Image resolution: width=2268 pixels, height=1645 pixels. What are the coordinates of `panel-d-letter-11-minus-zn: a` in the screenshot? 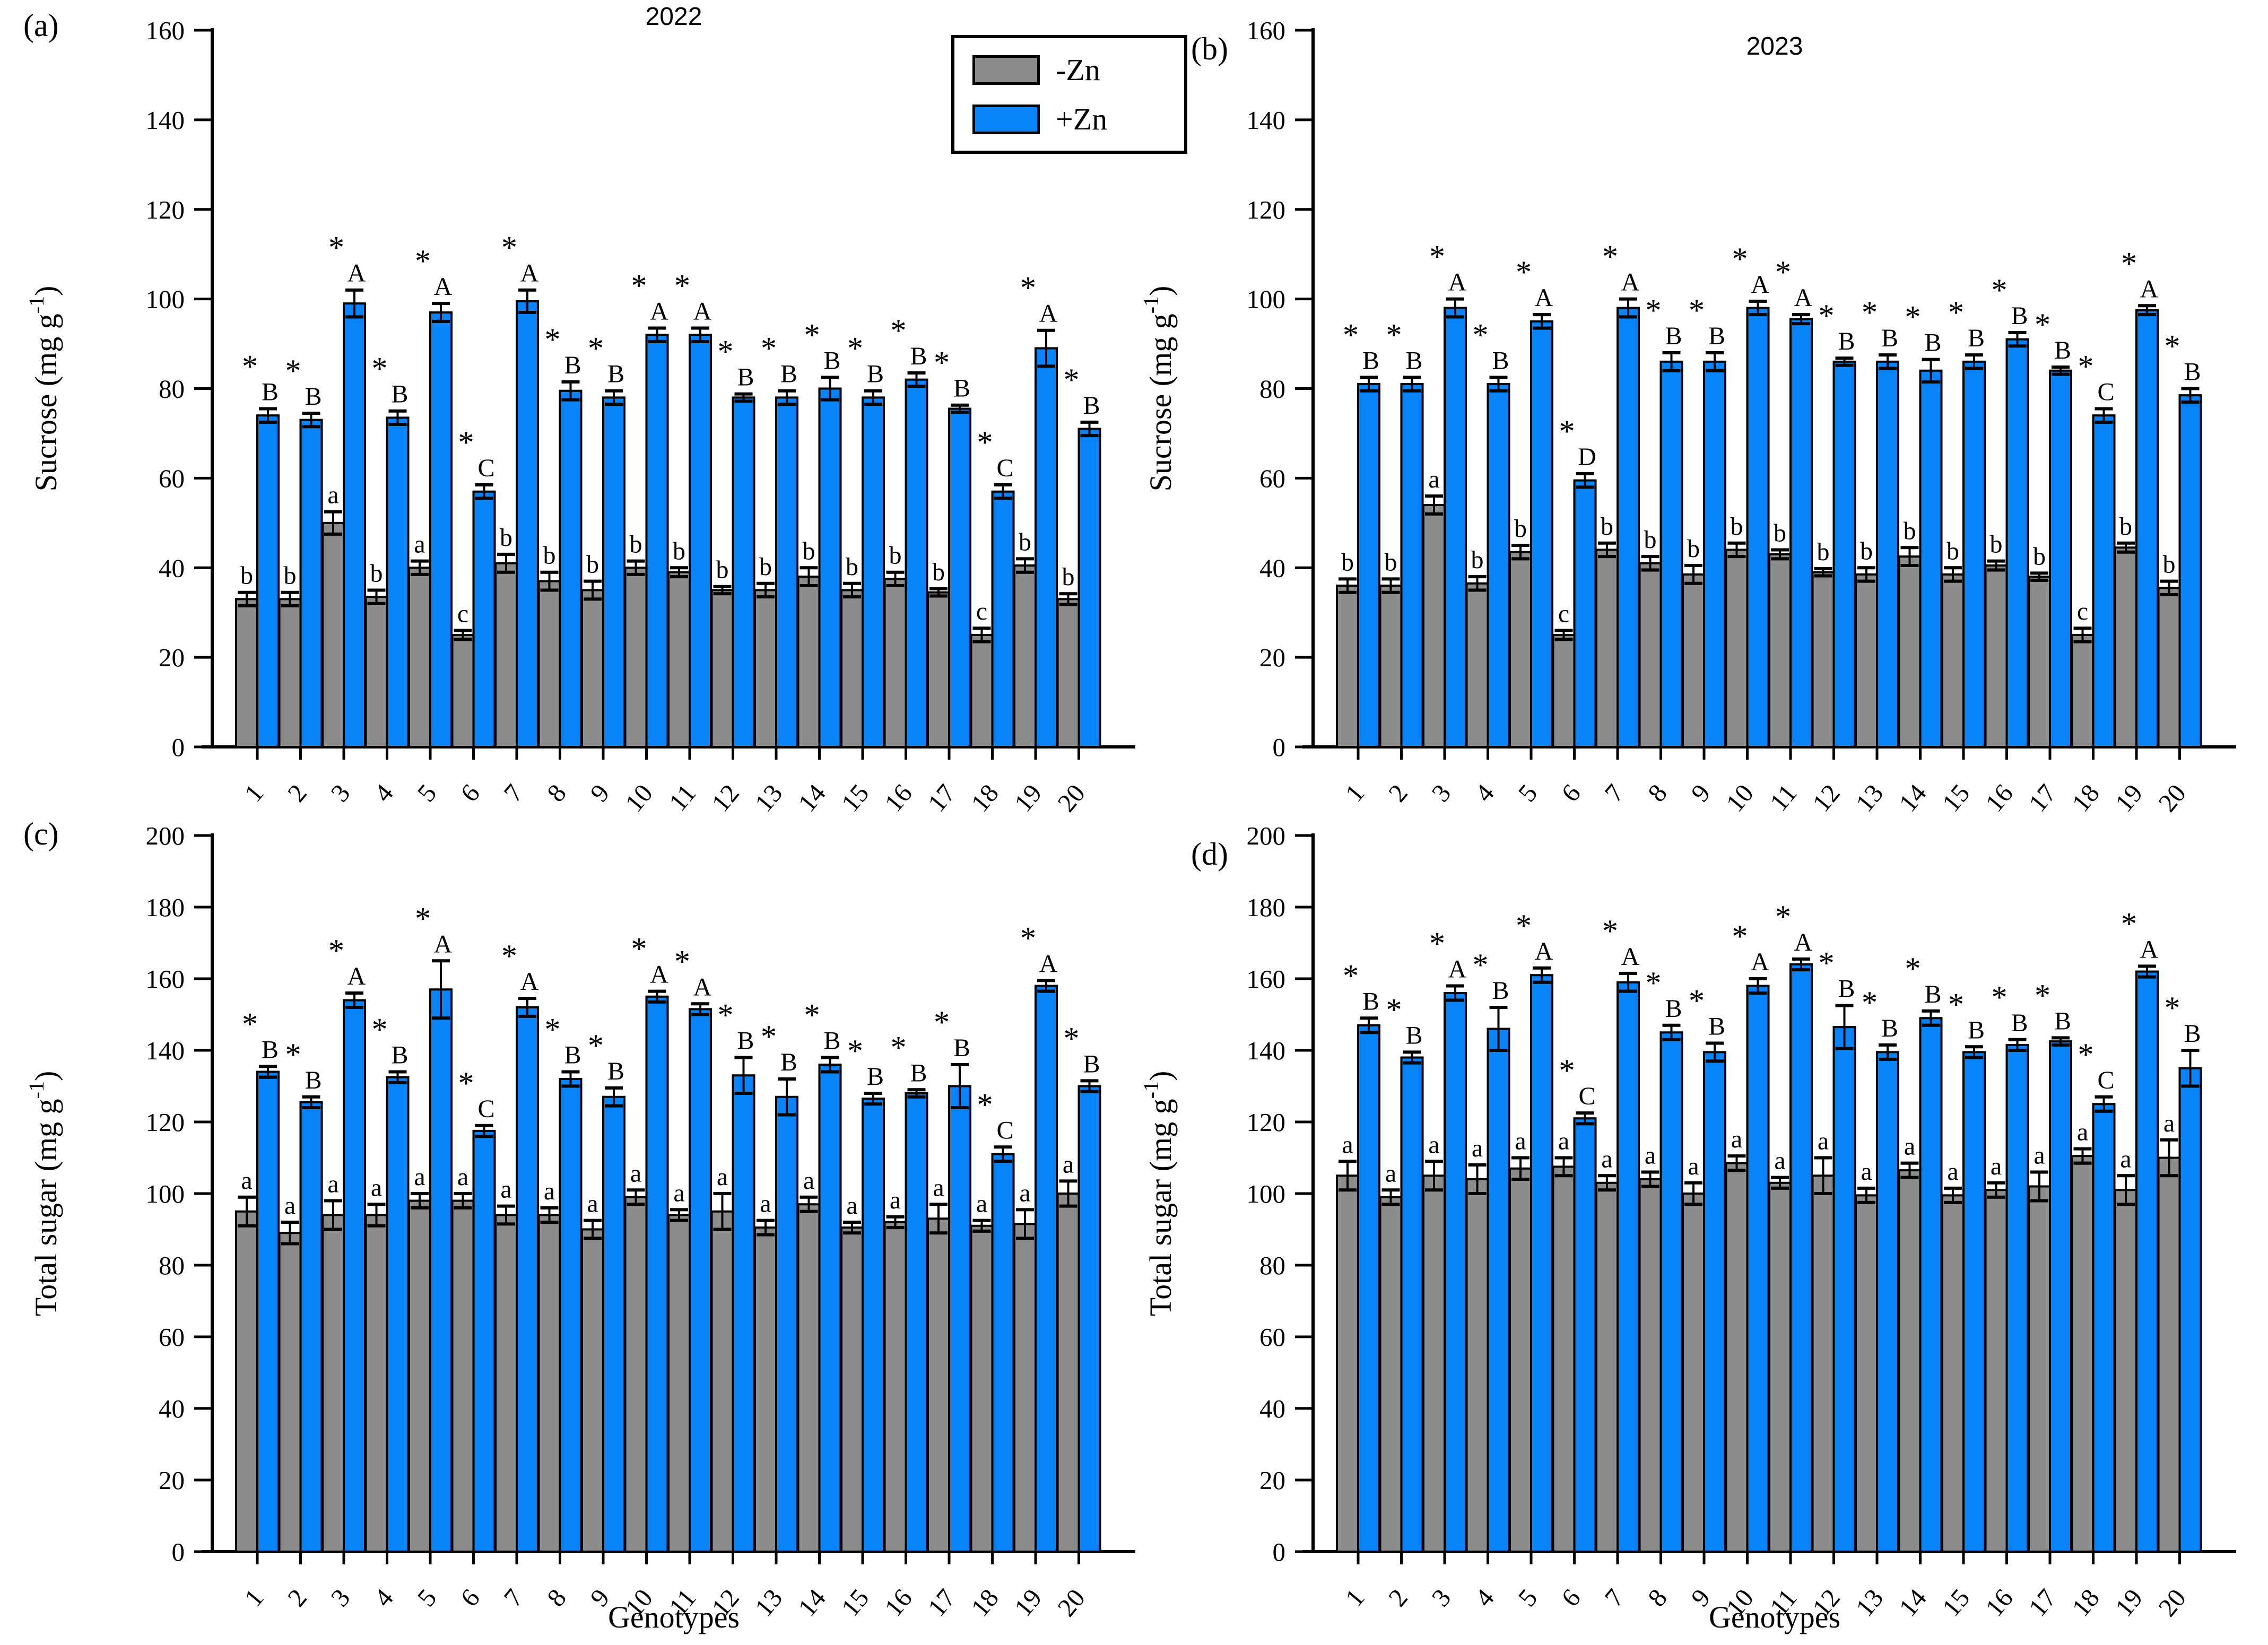 It's located at (1780, 1161).